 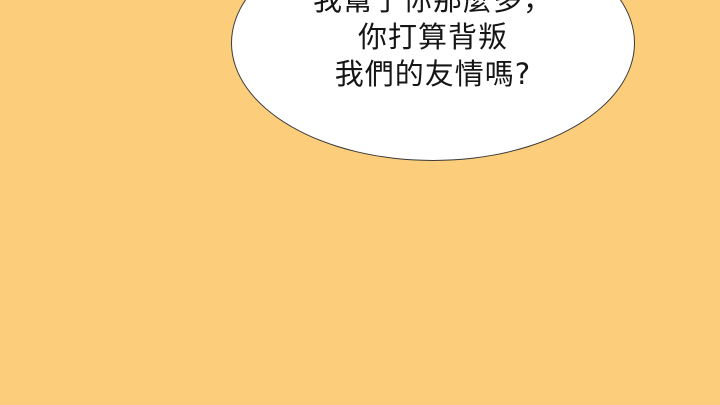 What do you see at coordinates (432, 8) in the screenshot?
I see `speech-line-1: 我幫了你那麼多，` at bounding box center [432, 8].